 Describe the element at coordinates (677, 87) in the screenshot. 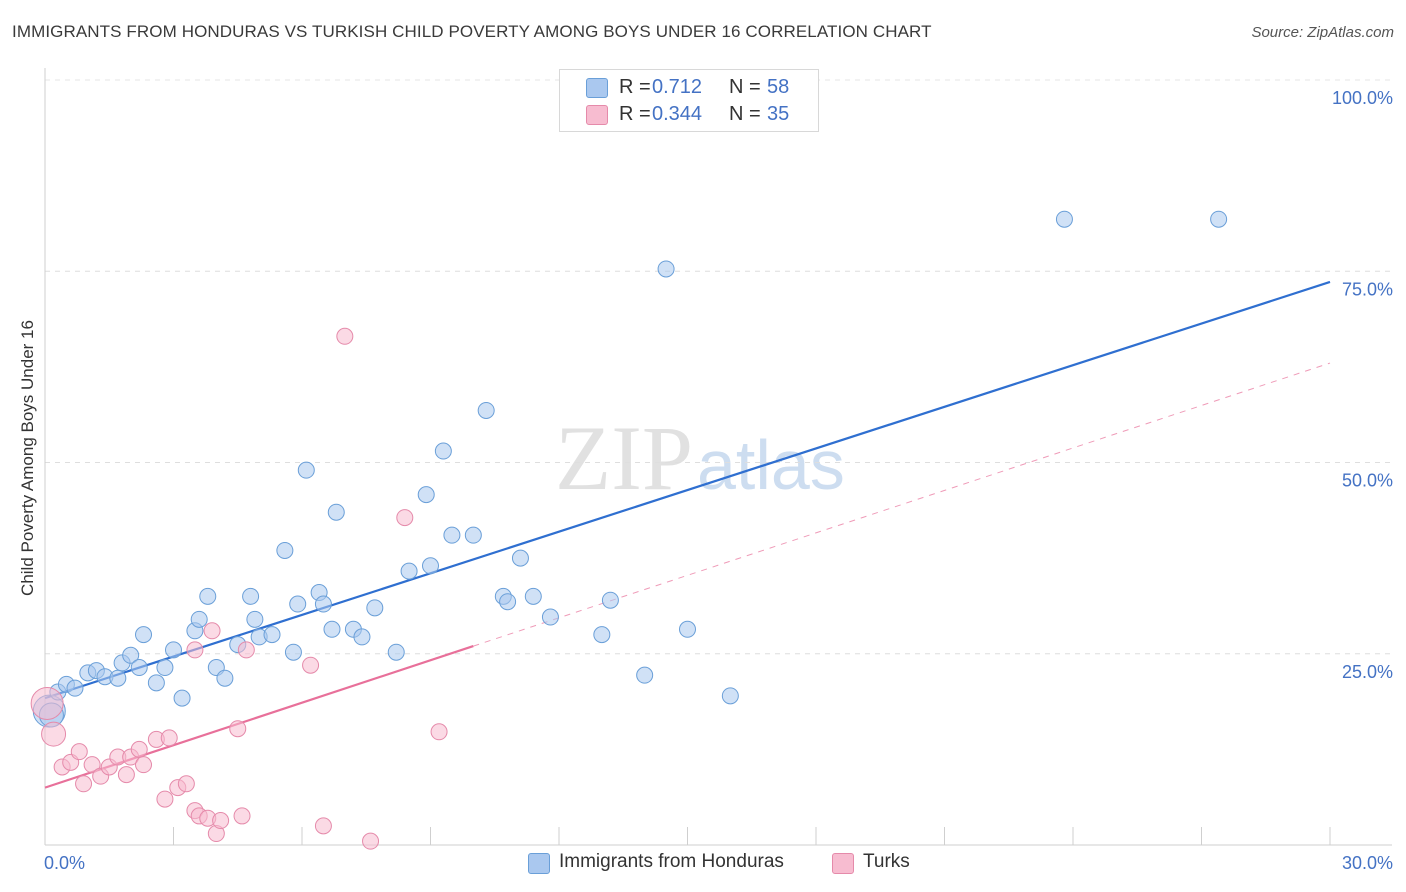

I see `legend-r-value: 0.712` at that location.